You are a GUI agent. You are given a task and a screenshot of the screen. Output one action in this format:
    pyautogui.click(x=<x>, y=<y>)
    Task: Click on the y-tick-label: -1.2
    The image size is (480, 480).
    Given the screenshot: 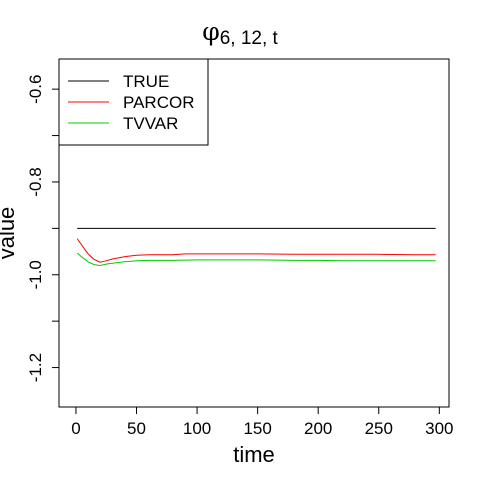 What is the action you would take?
    pyautogui.click(x=35, y=367)
    